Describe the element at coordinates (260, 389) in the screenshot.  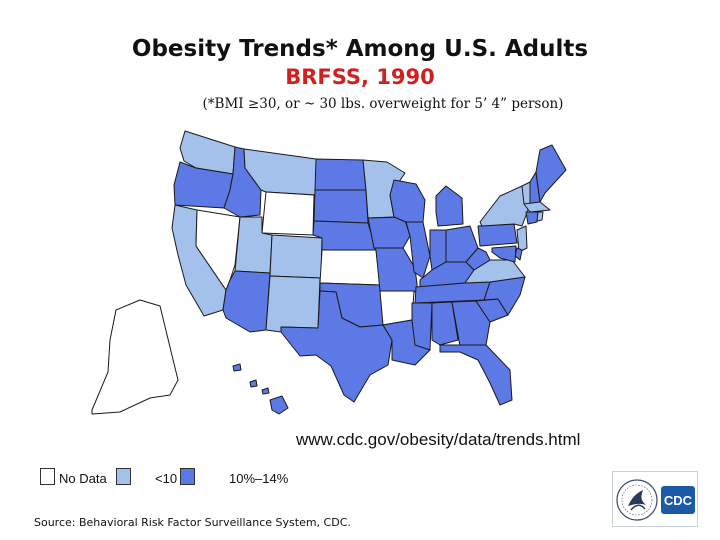
I see `state-hi` at that location.